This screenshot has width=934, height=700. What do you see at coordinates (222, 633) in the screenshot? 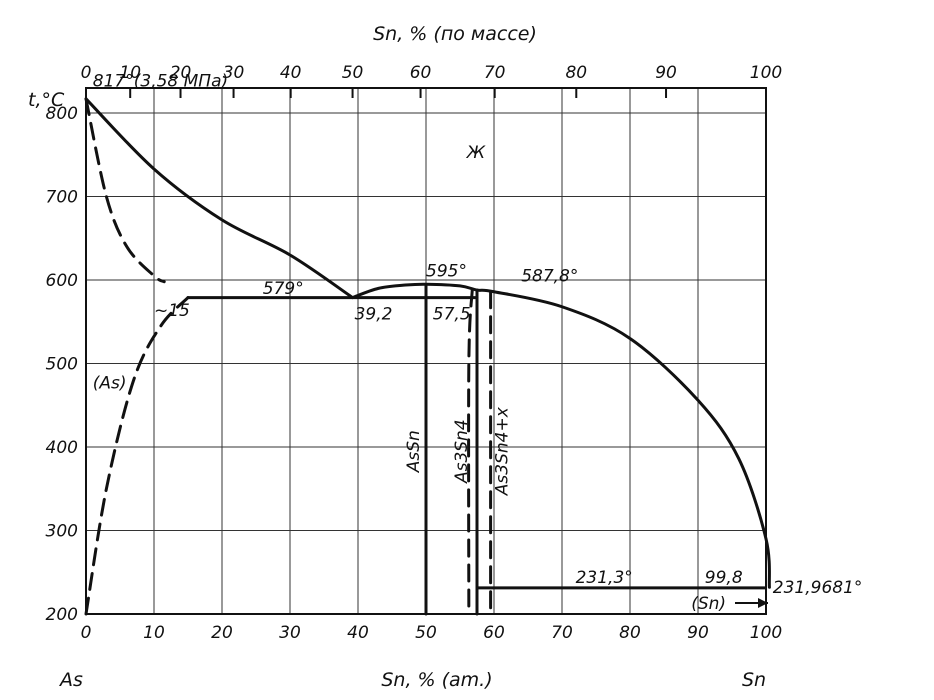
I see `x-tick-label-2: 20` at bounding box center [222, 633].